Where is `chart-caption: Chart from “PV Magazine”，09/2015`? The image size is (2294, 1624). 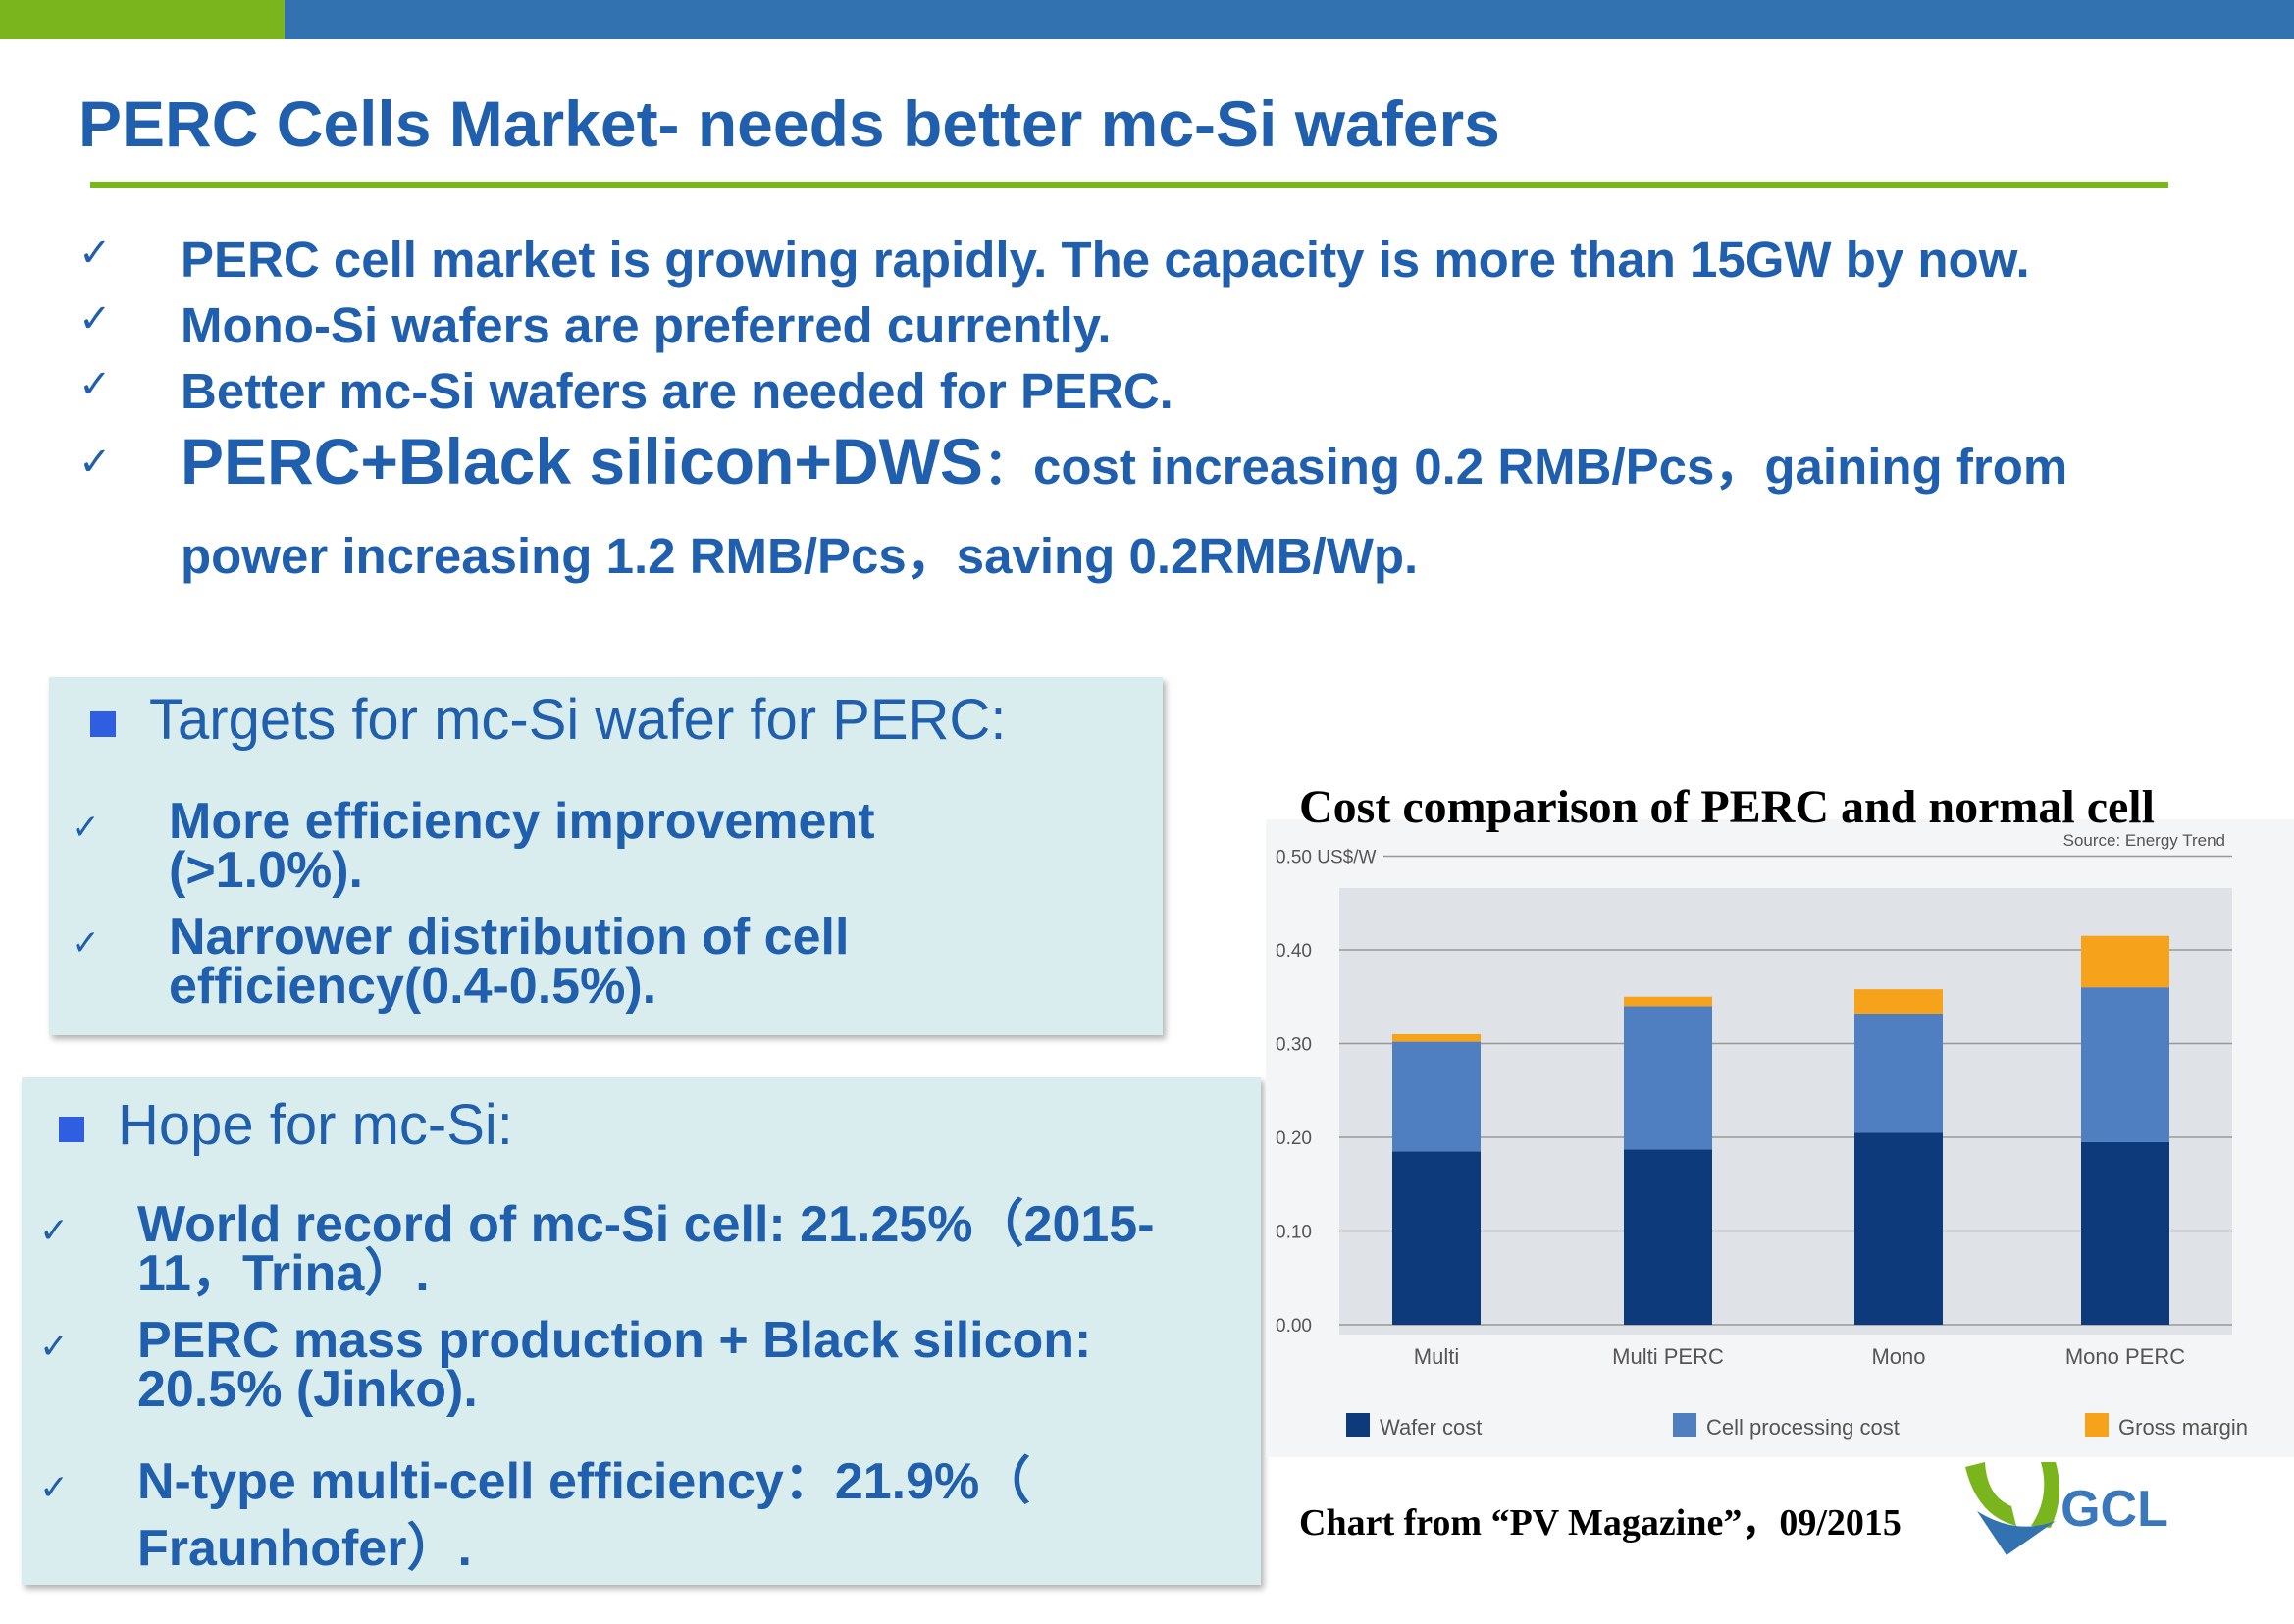 chart-caption: Chart from “PV Magazine”，09/2015 is located at coordinates (1600, 1523).